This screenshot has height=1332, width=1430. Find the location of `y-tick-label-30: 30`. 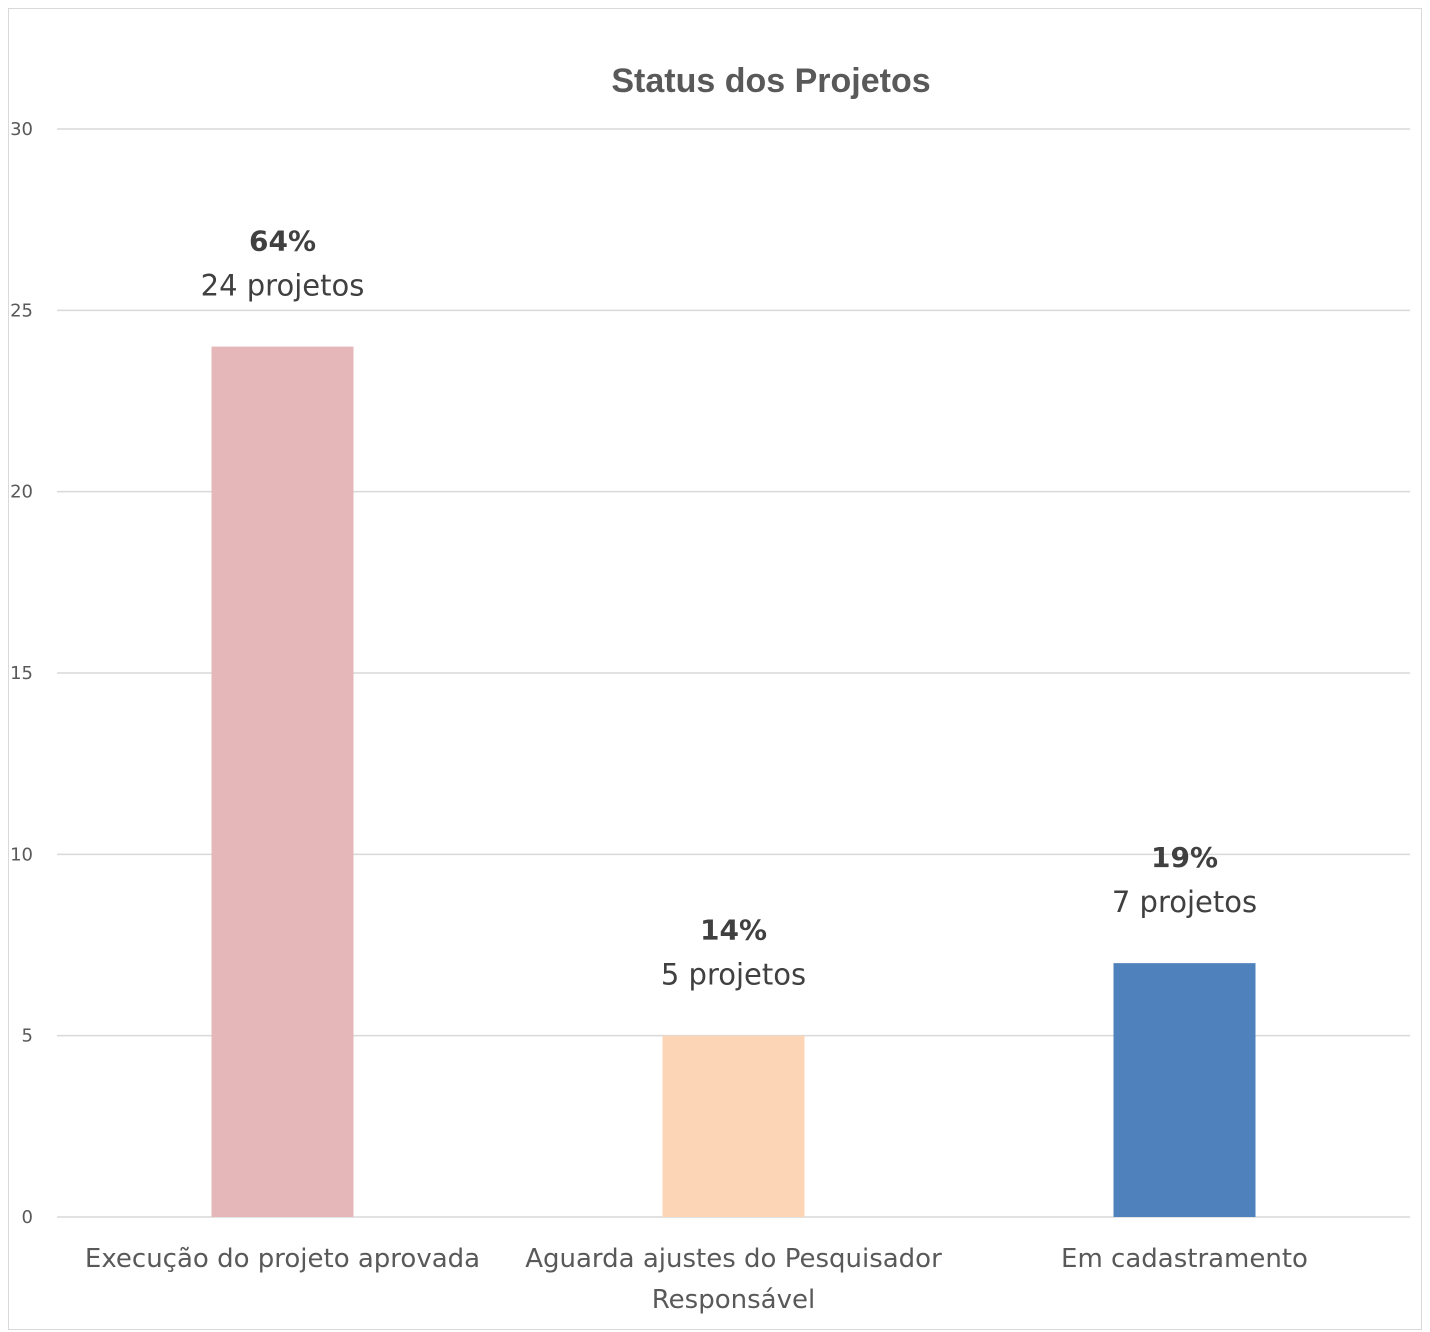

y-tick-label-30: 30 is located at coordinates (21, 129).